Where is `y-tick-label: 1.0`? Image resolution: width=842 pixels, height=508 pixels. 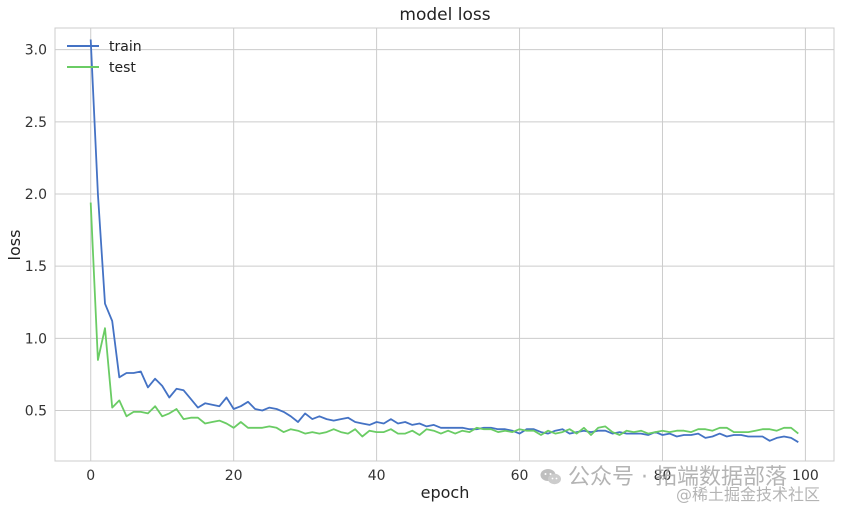
y-tick-label: 1.0 is located at coordinates (36, 339).